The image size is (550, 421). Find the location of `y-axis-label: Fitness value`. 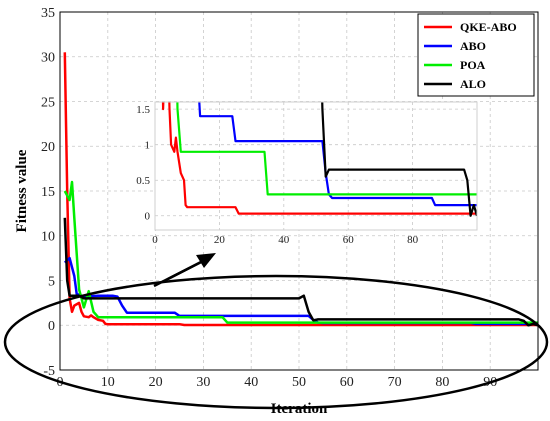

y-axis-label: Fitness value is located at coordinates (22, 190).